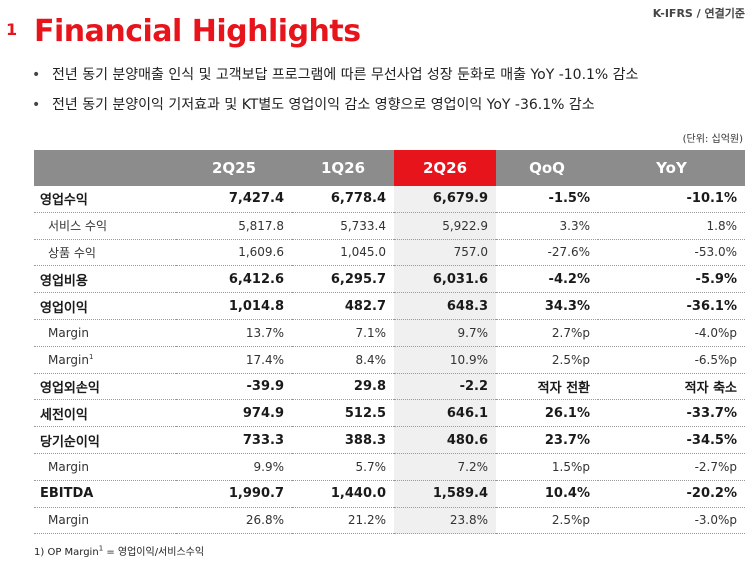 This screenshot has height=565, width=755. What do you see at coordinates (445, 333) in the screenshot?
I see `cell-2q26: 9.7%` at bounding box center [445, 333].